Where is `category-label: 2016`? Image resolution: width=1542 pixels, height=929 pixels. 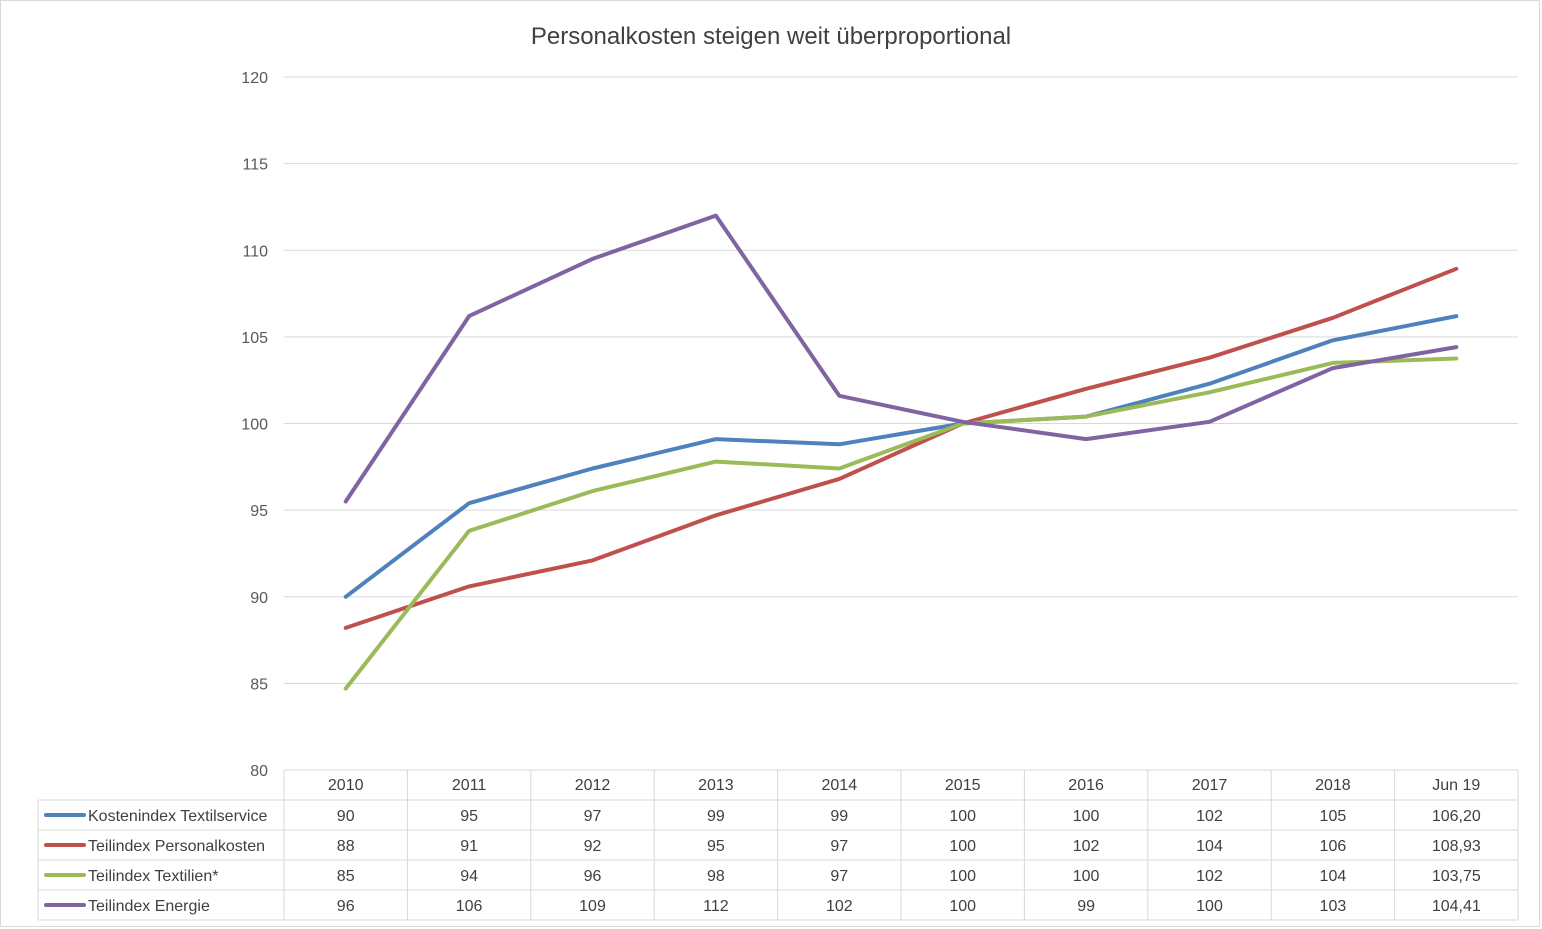 category-label: 2016 is located at coordinates (1086, 785).